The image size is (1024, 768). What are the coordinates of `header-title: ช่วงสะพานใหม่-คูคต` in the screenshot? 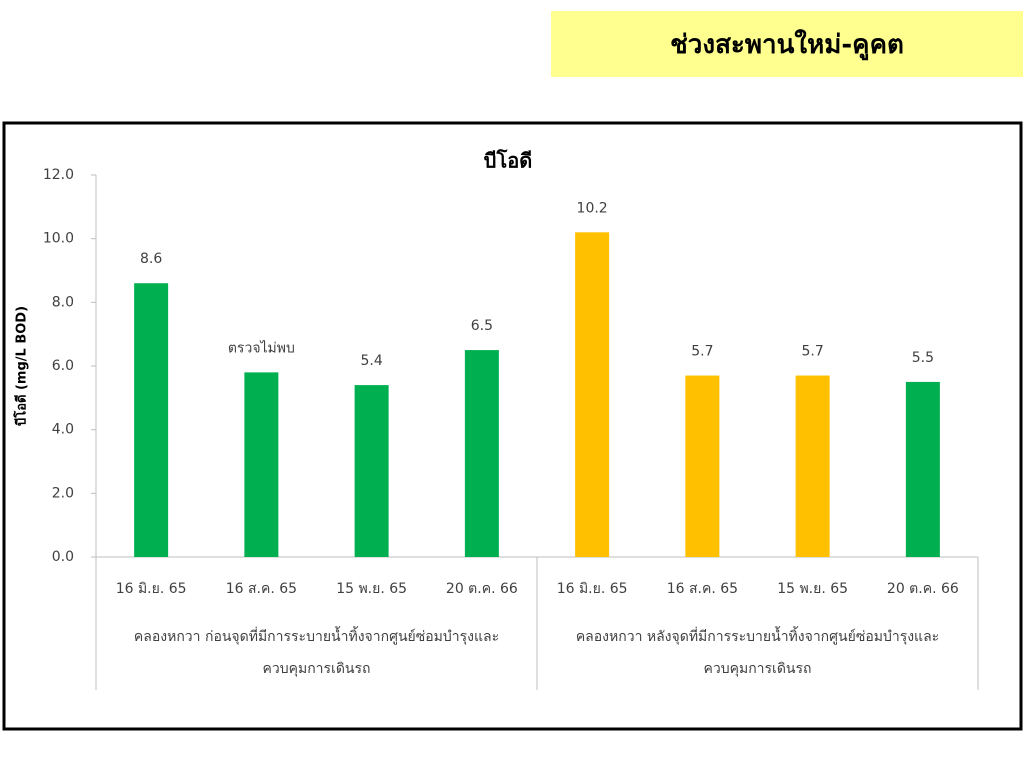 It's located at (787, 44).